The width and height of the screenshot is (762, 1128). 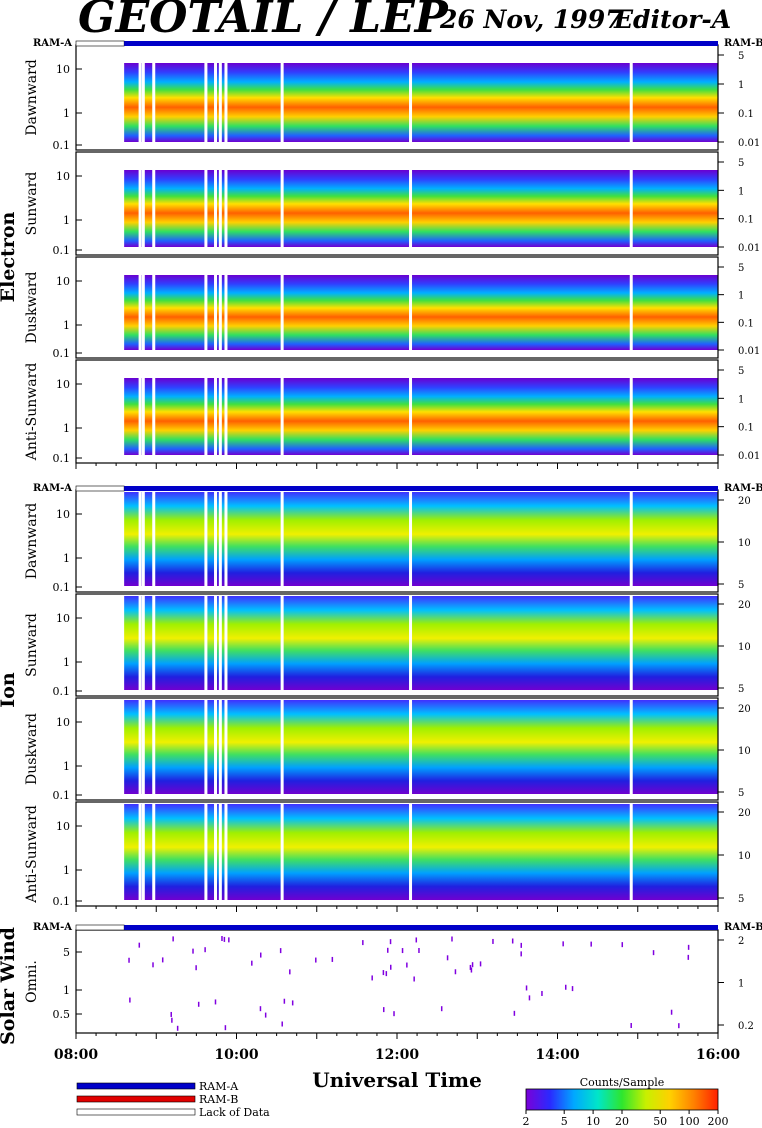 I want to click on colorbar-tick-label: 200, so click(x=718, y=1121).